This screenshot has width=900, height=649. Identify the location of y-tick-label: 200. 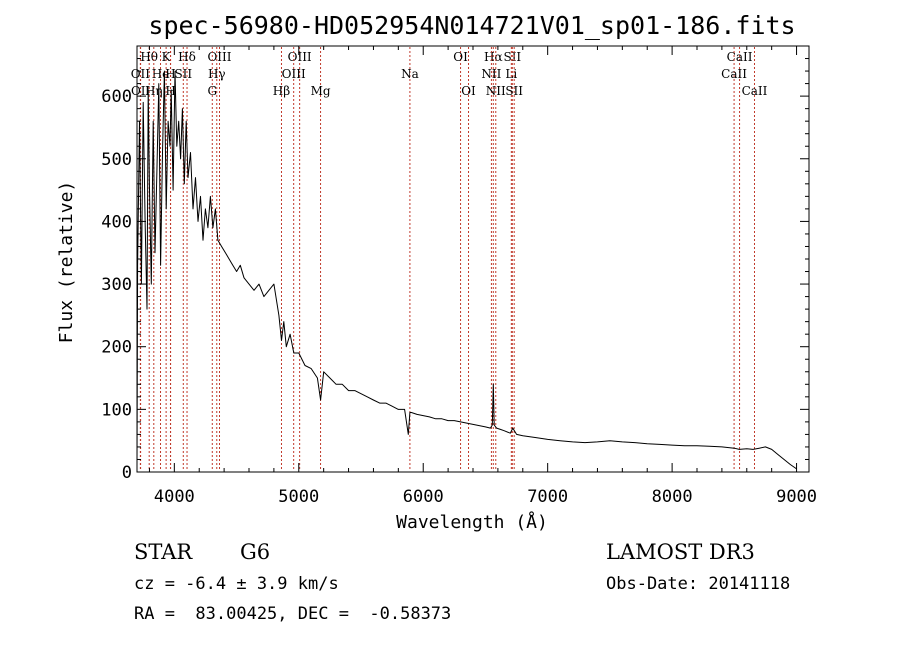
(116, 348).